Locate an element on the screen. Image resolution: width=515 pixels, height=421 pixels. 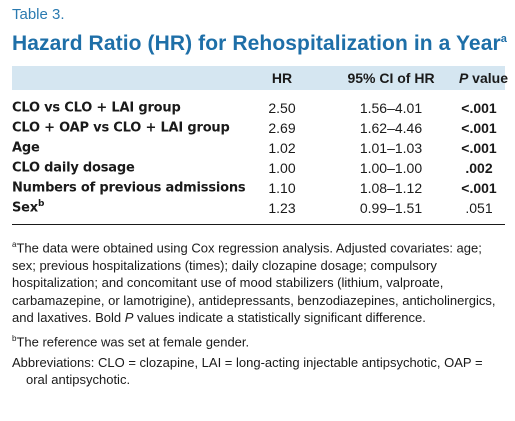
column-header-ci: 95% CI of HR is located at coordinates (391, 78).